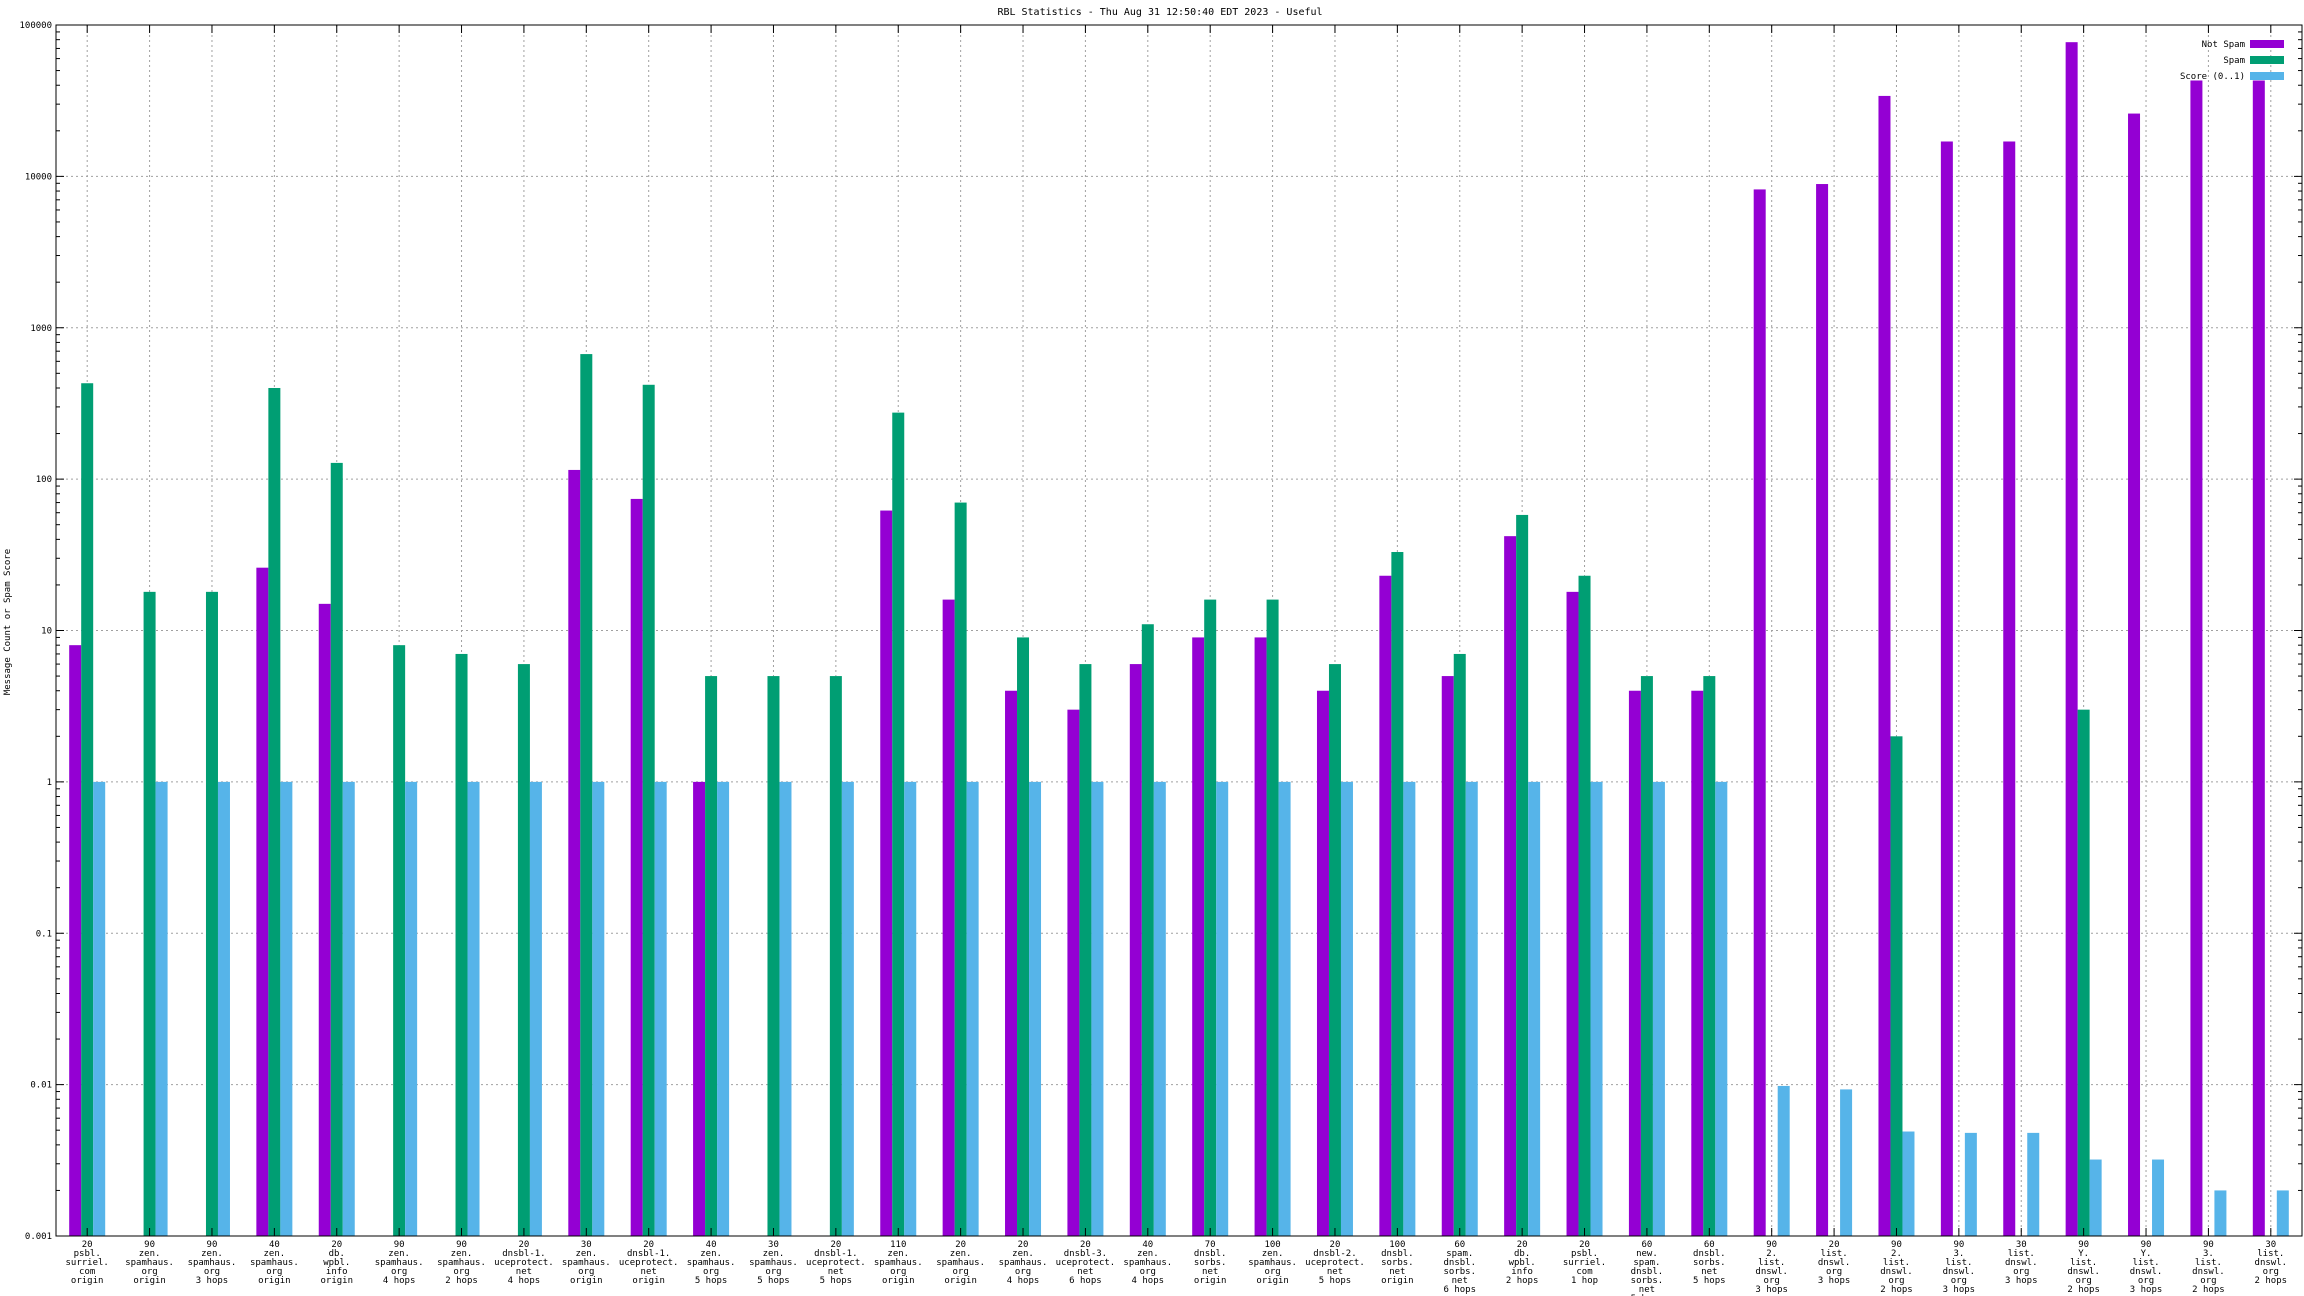 This screenshot has width=2304, height=1296. Describe the element at coordinates (2267, 60) in the screenshot. I see `legend-swatch` at that location.